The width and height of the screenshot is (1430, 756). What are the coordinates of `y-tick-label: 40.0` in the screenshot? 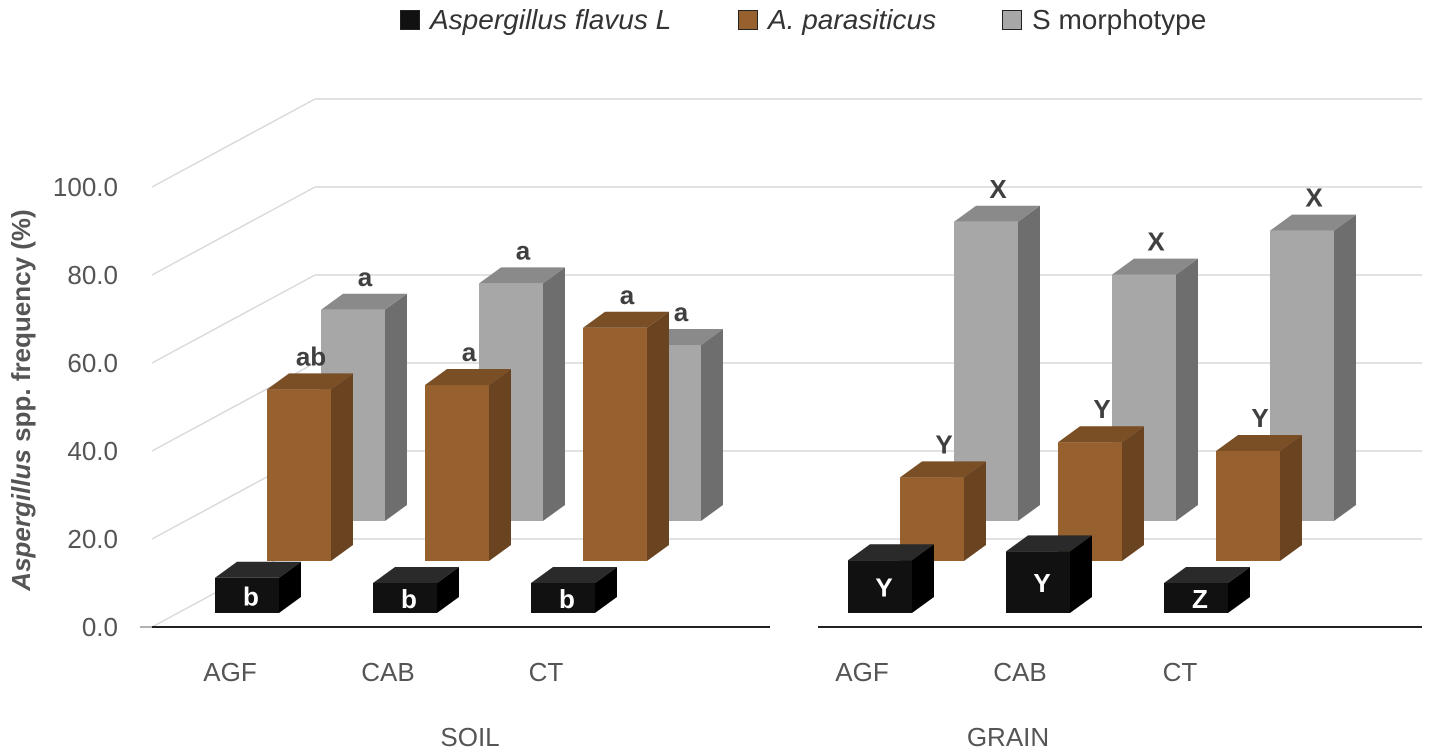 It's located at (92, 451).